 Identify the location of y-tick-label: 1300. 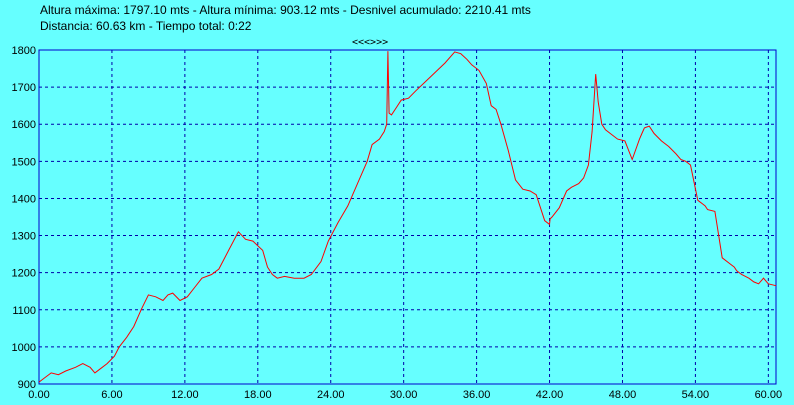
(24, 237).